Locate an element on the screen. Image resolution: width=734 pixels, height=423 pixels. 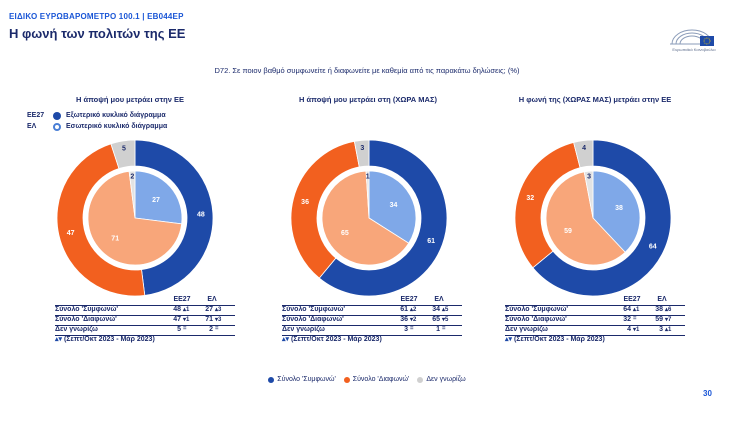
eu-dontknow-value: 4 is located at coordinates (629, 329).